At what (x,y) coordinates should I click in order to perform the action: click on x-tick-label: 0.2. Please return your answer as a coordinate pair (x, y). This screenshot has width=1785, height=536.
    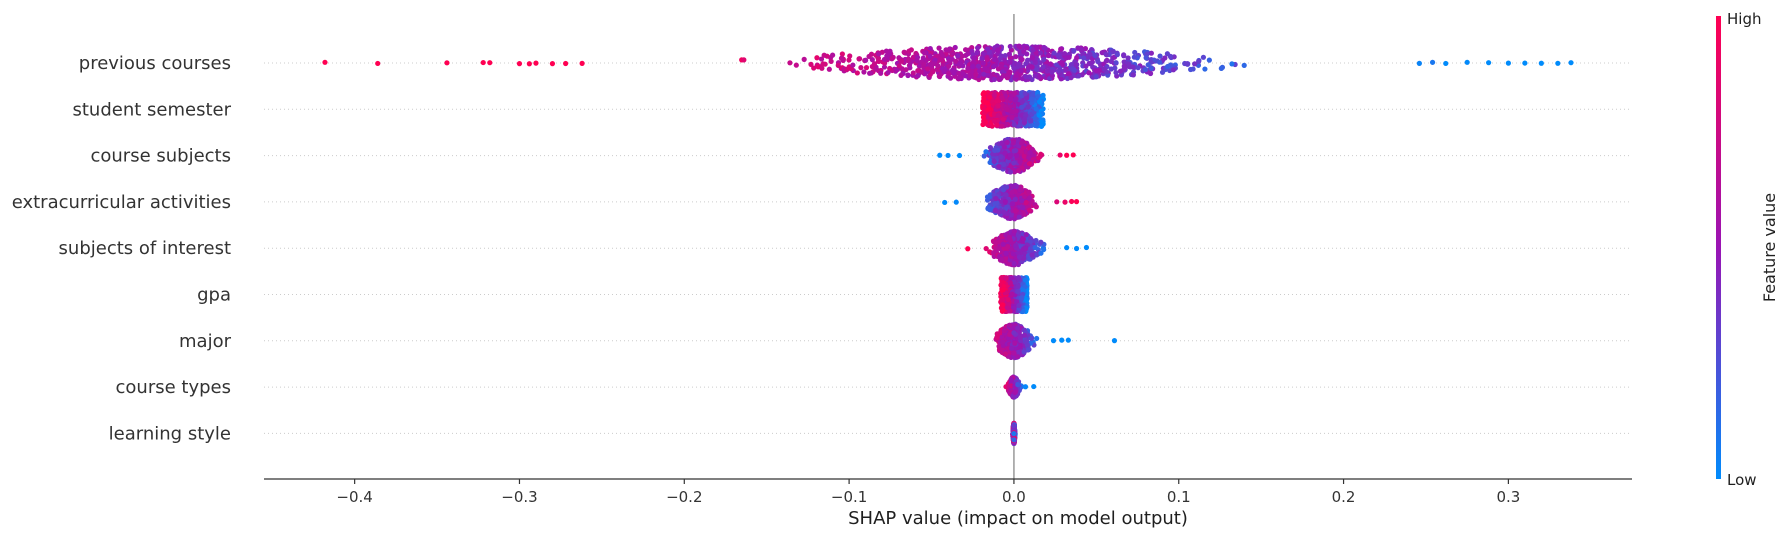
    Looking at the image, I should click on (1344, 497).